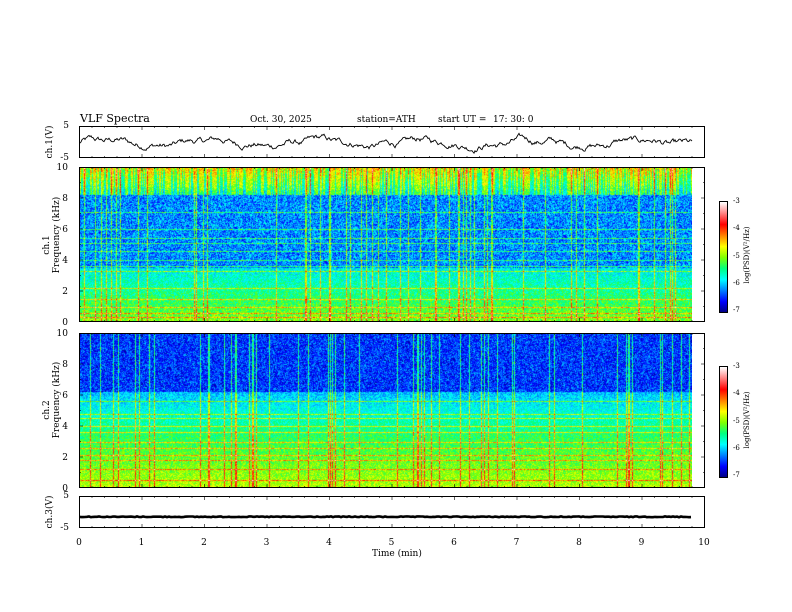  I want to click on ch1-spec-ytick-2: 2, so click(65, 292).